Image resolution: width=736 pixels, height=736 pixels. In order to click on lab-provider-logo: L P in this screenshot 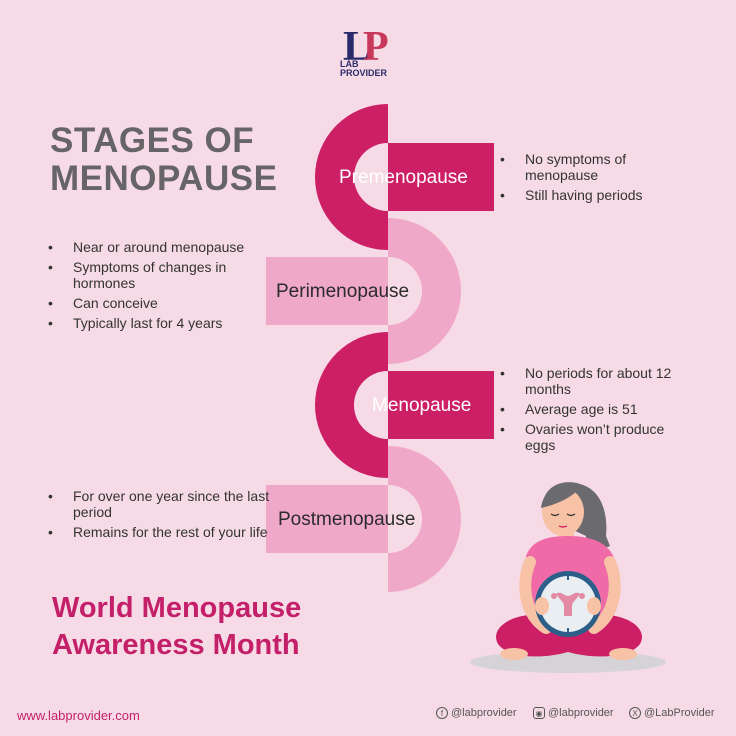, I will do `click(366, 47)`.